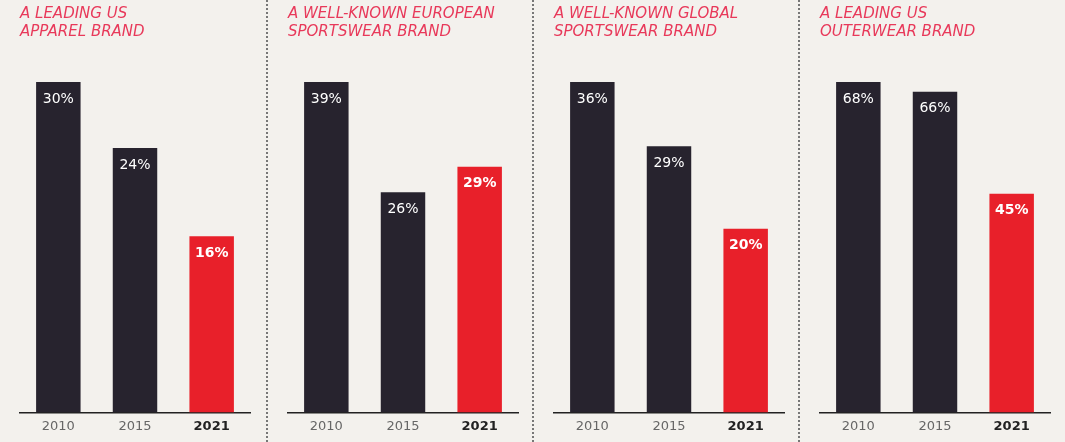 This screenshot has width=1065, height=442. What do you see at coordinates (326, 97) in the screenshot?
I see `data-label: 39%` at bounding box center [326, 97].